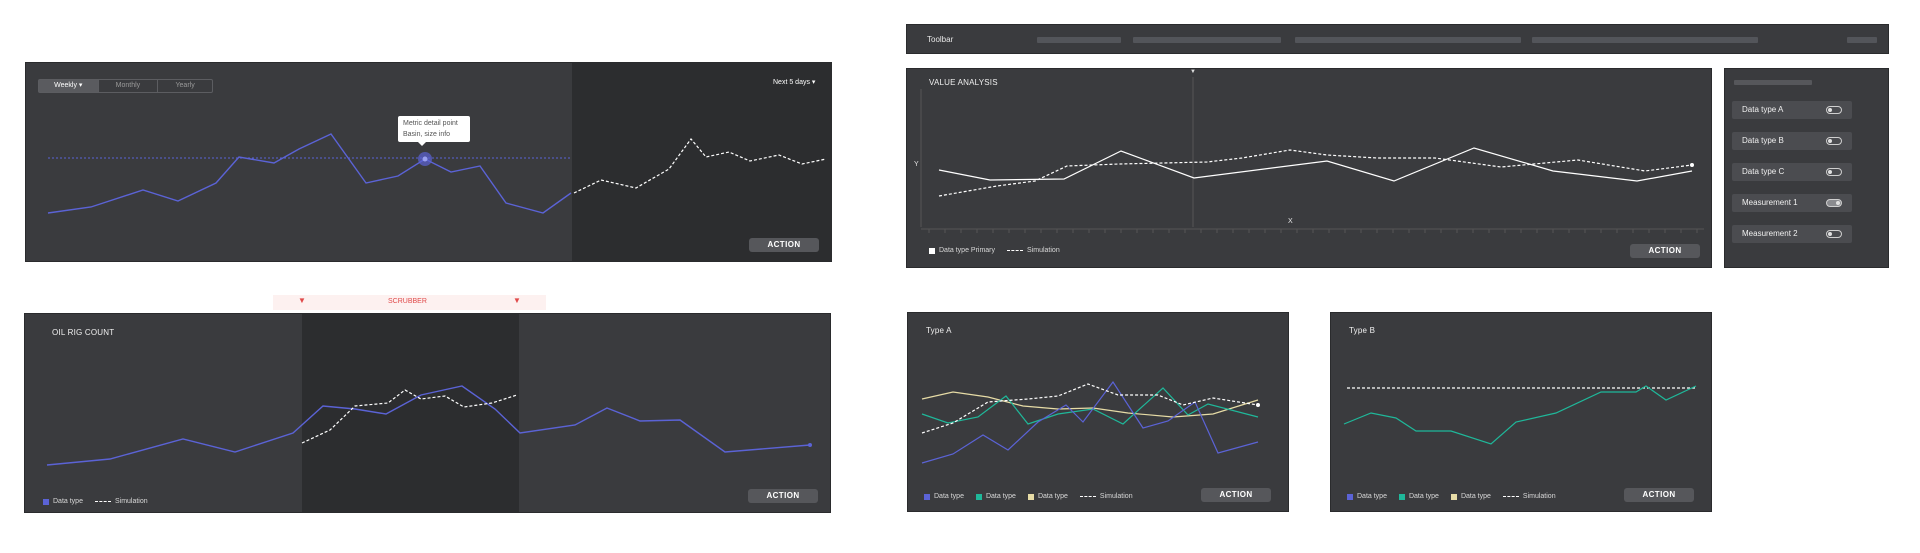  What do you see at coordinates (425, 159) in the screenshot?
I see `detail-point` at bounding box center [425, 159].